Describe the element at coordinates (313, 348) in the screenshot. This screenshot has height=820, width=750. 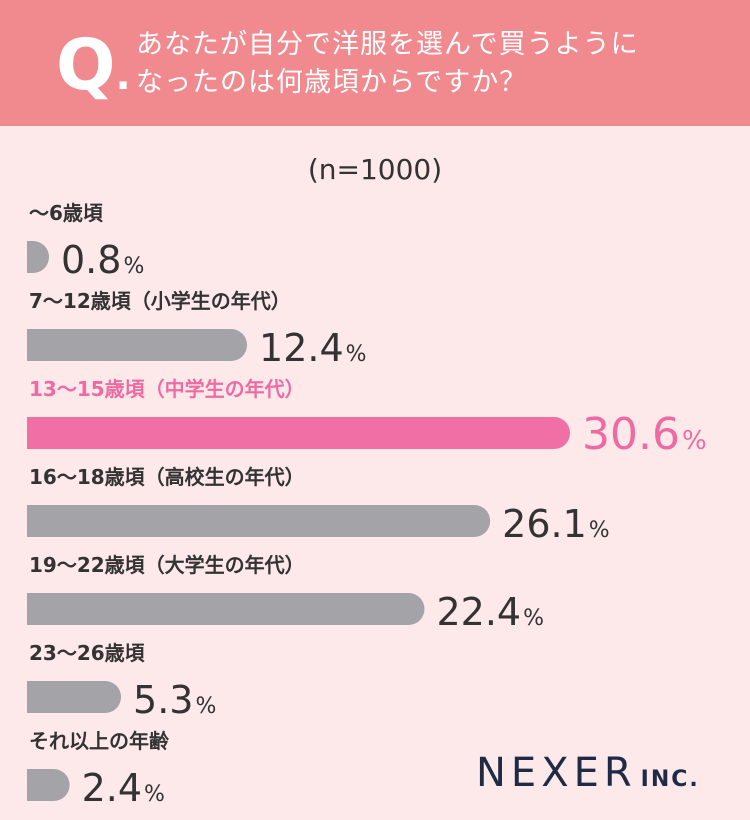
I see `value-label: 12.4%` at that location.